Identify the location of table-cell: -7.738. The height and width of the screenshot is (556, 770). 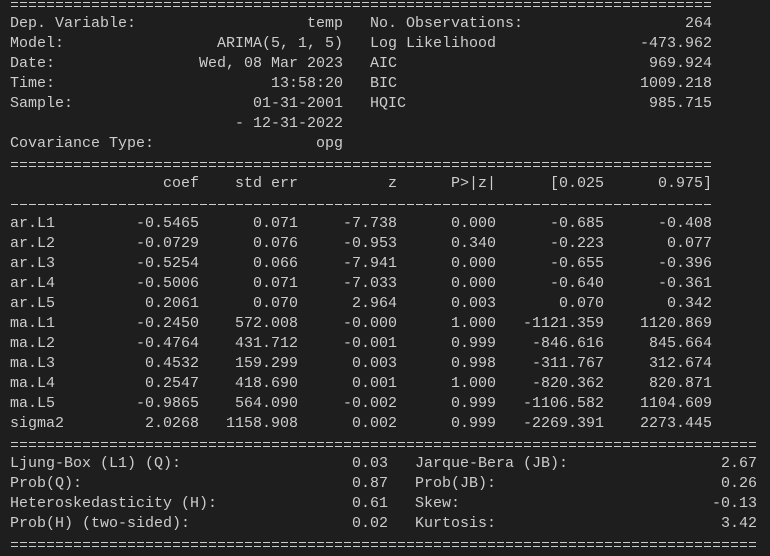
(369, 223).